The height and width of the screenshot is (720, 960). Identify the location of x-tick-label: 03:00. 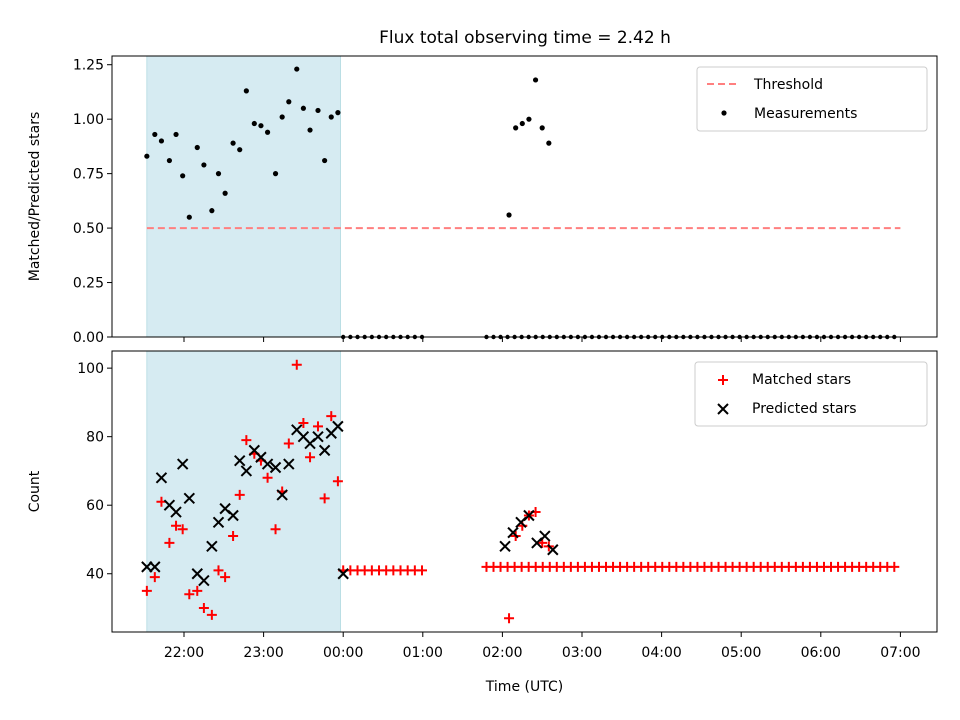
(582, 653).